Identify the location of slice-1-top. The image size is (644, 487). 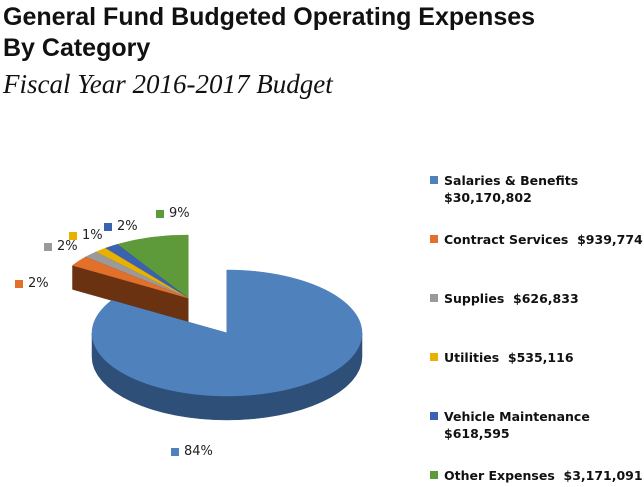
(130, 277).